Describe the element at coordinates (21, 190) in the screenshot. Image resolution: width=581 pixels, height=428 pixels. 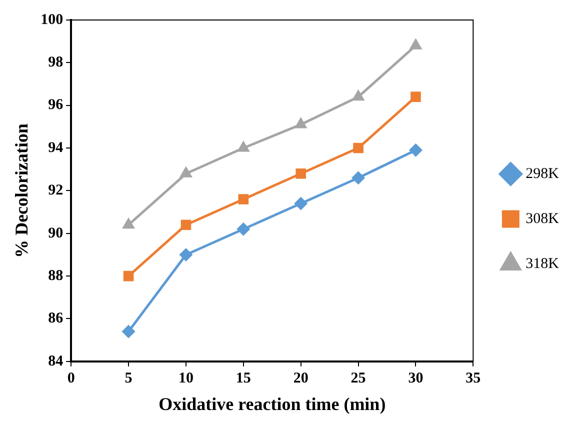
I see `y-axis-title: % Decolorization` at that location.